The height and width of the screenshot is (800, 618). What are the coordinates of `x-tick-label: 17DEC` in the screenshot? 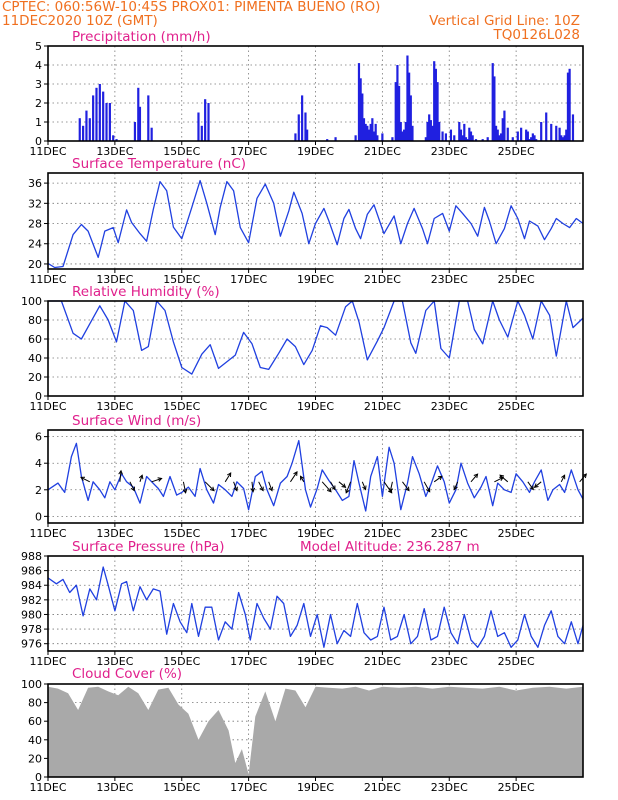 It's located at (248, 151).